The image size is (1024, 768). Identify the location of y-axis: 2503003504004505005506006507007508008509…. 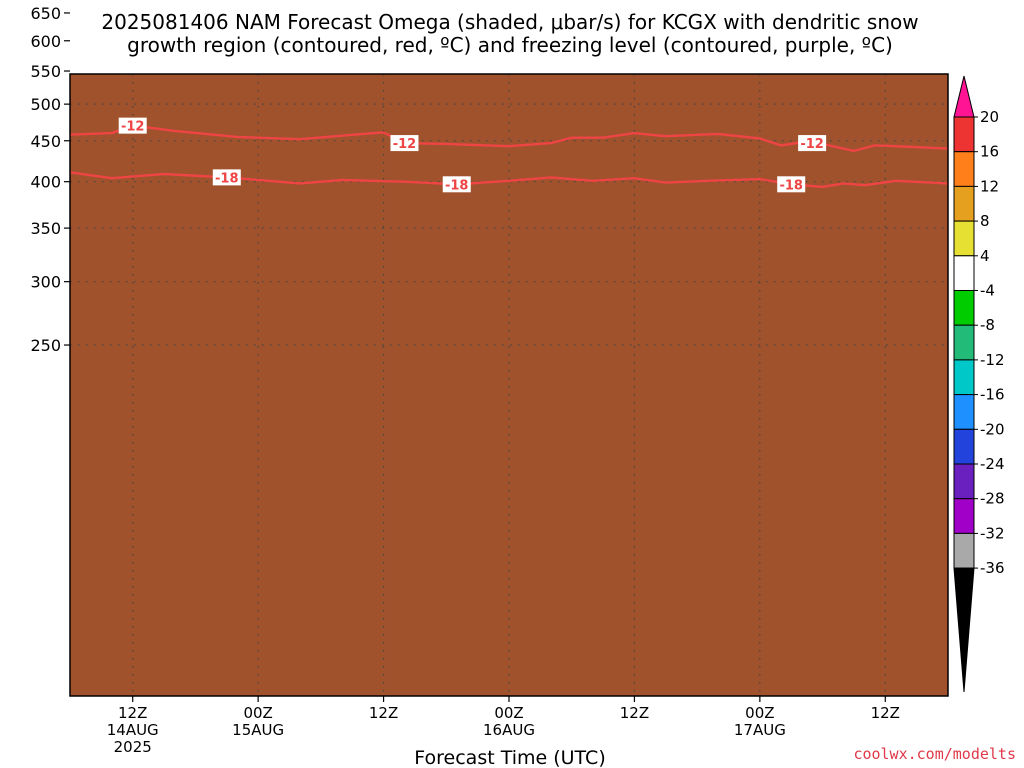
(50, 179).